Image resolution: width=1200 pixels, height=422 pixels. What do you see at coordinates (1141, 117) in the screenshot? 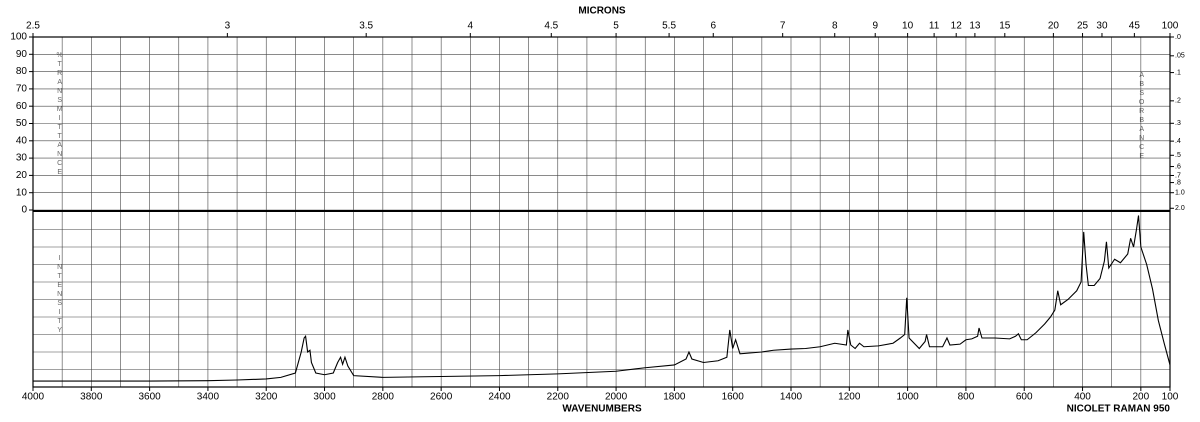
I see `absorbance-label: ABSORBANCE` at bounding box center [1141, 117].